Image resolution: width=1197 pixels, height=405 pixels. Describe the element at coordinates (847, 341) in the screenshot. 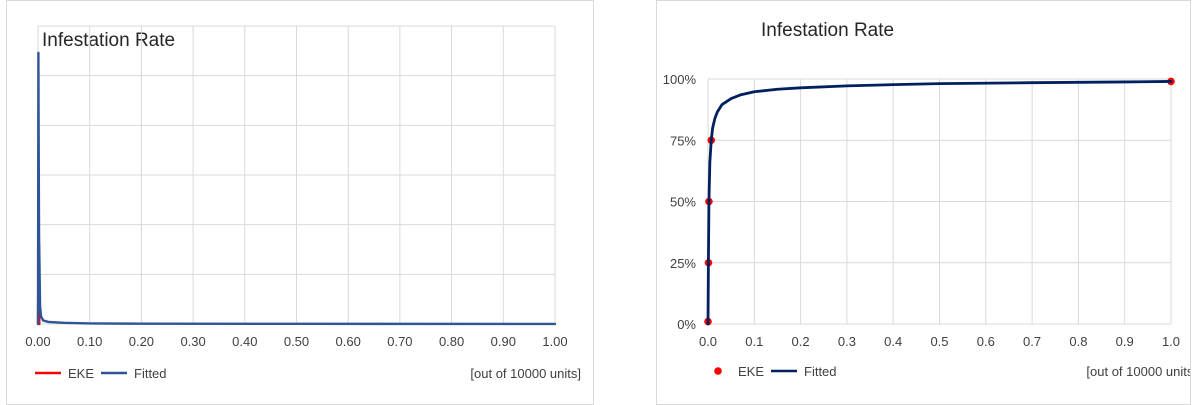

I see `x-tick-label: 0.3` at that location.